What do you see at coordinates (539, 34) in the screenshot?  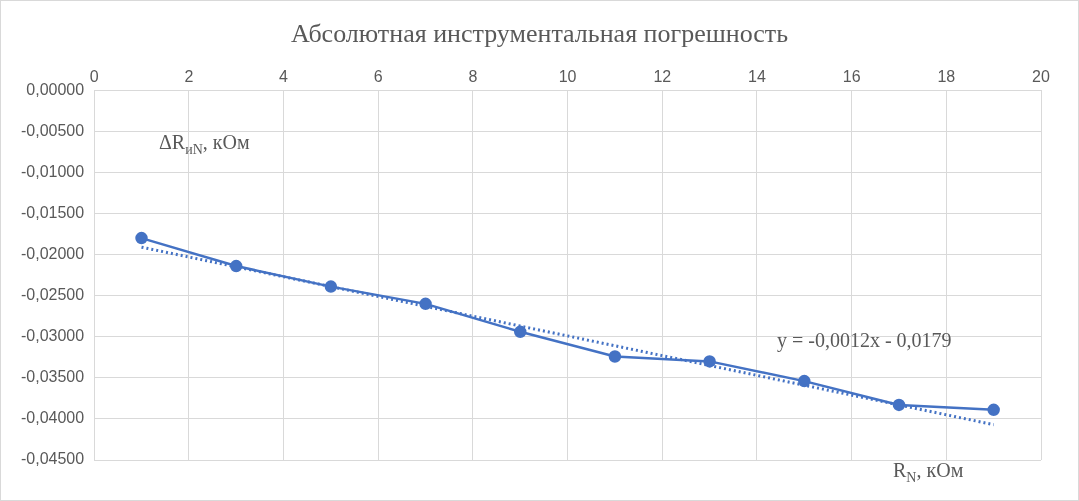 I see `chart-title: Абсолютная инструментальная погрешность` at bounding box center [539, 34].